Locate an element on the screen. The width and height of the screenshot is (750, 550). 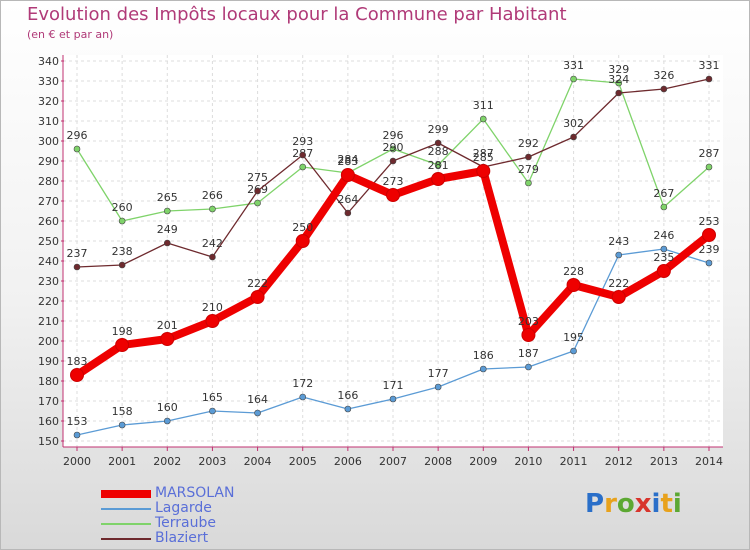
data-label-lagarde: 153 is located at coordinates (77, 421).